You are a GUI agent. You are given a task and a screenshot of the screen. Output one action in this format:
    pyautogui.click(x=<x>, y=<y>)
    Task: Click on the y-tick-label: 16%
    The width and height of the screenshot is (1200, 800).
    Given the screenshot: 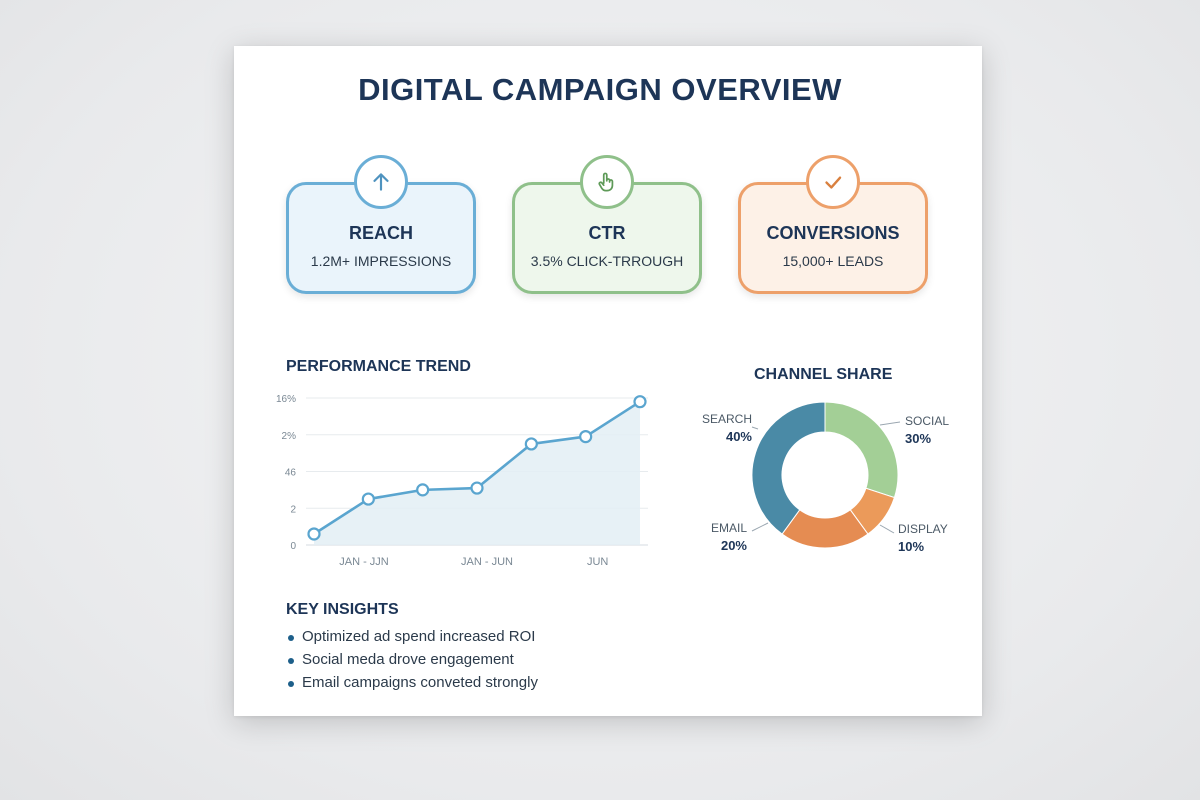 What is the action you would take?
    pyautogui.click(x=286, y=399)
    